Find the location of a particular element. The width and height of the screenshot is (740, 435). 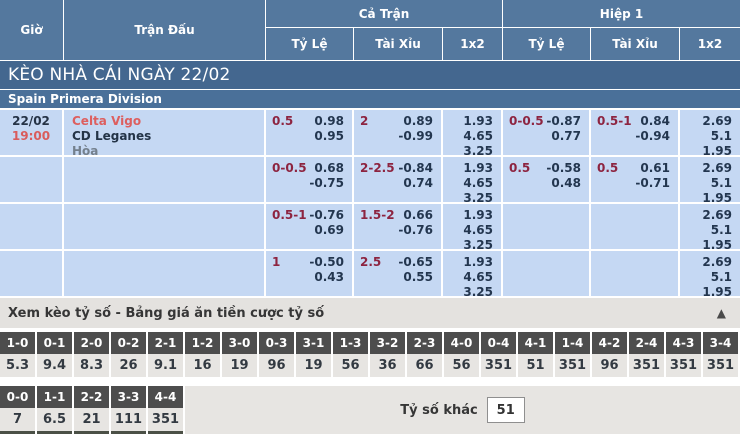

score-cell: 4-2 96 is located at coordinates (609, 354).